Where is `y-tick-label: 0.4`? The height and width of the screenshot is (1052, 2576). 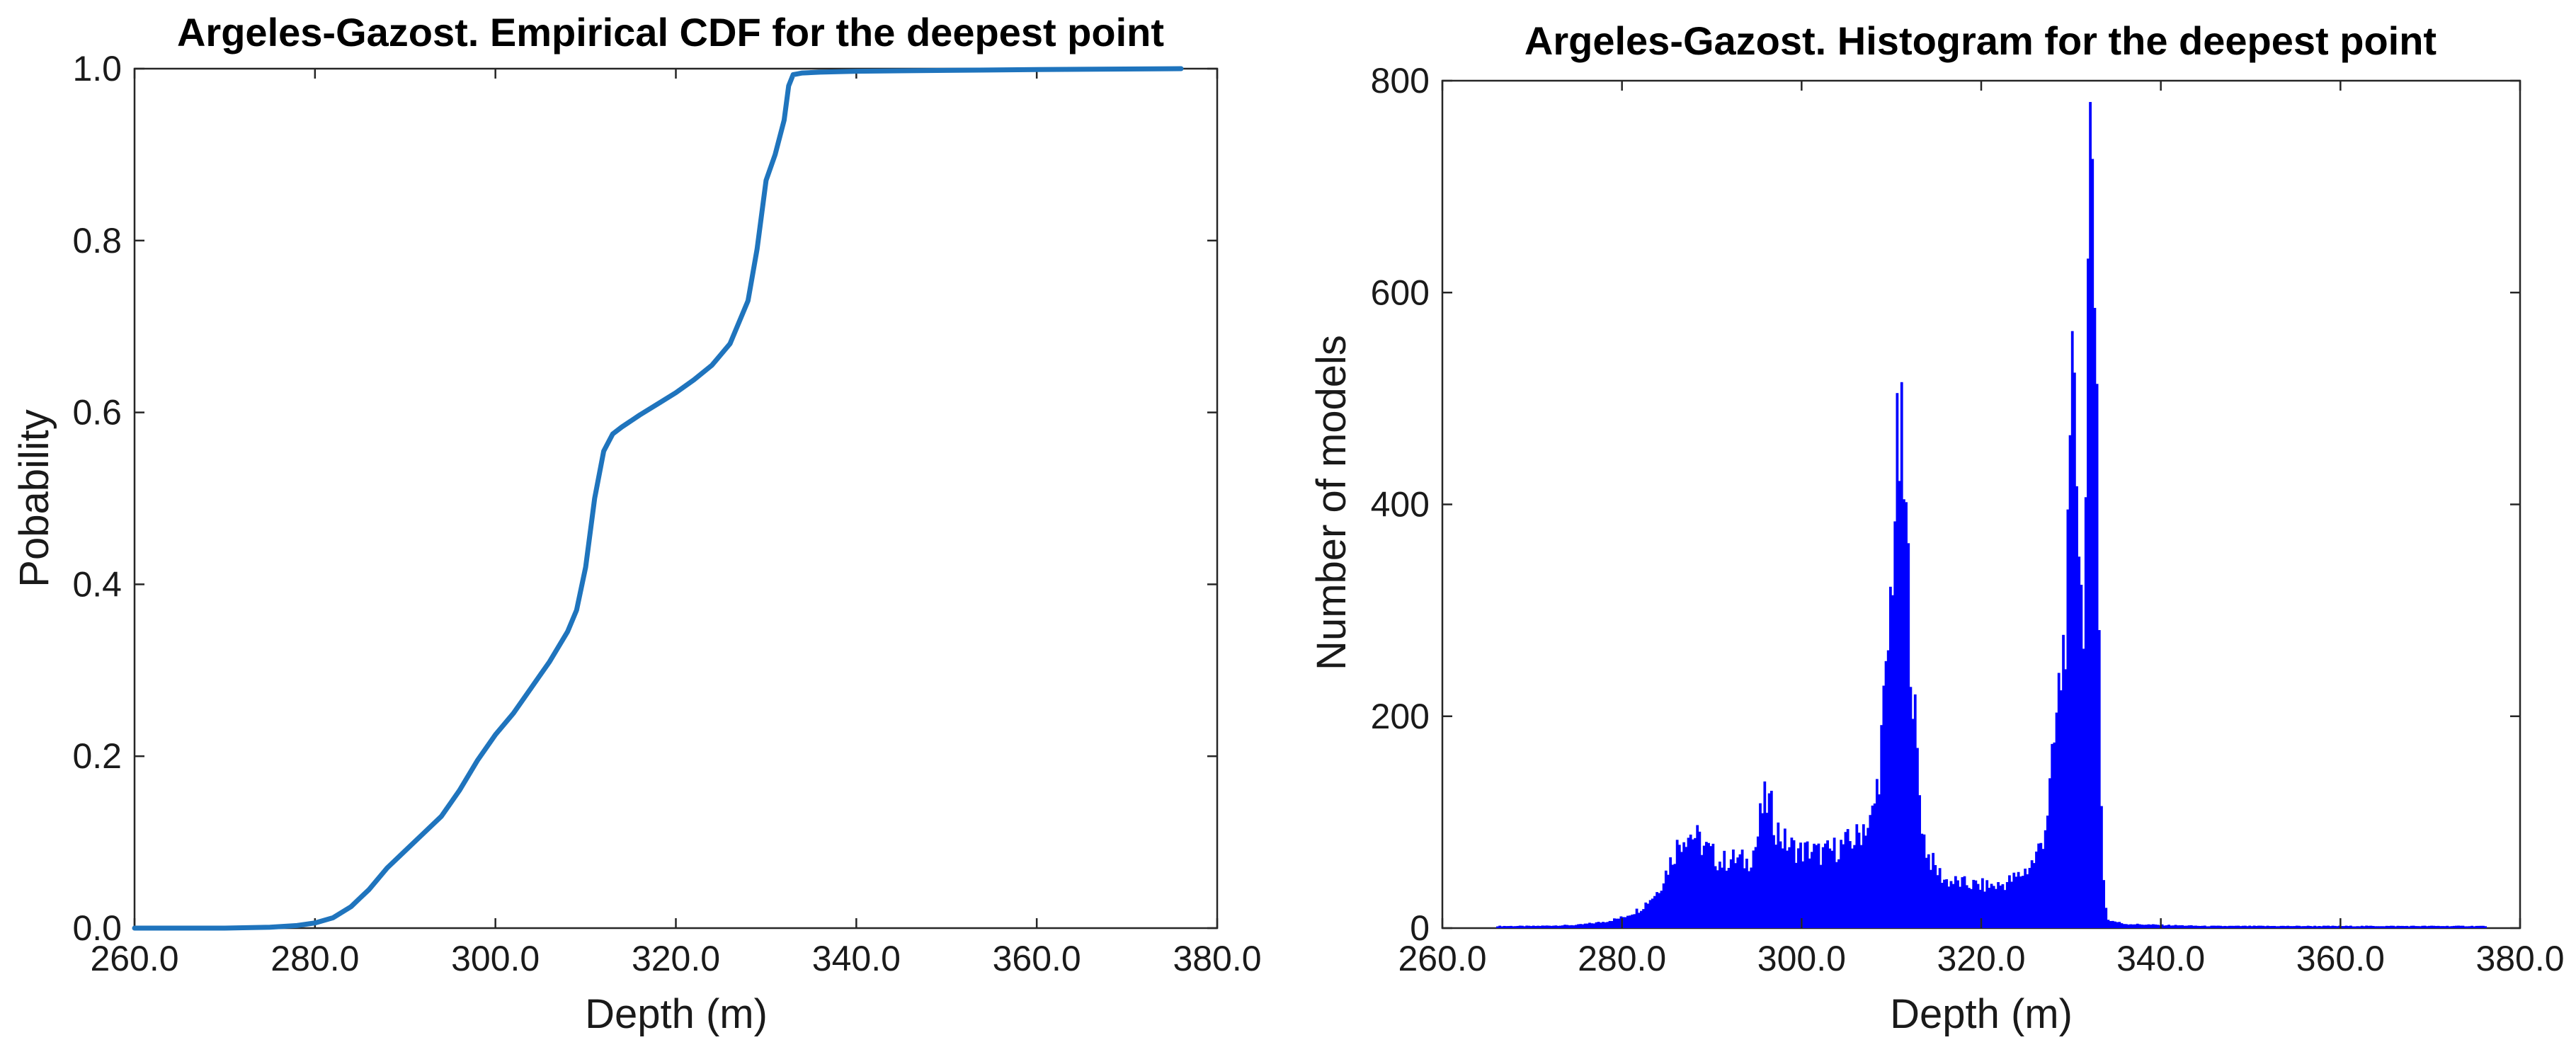 y-tick-label: 0.4 is located at coordinates (97, 584).